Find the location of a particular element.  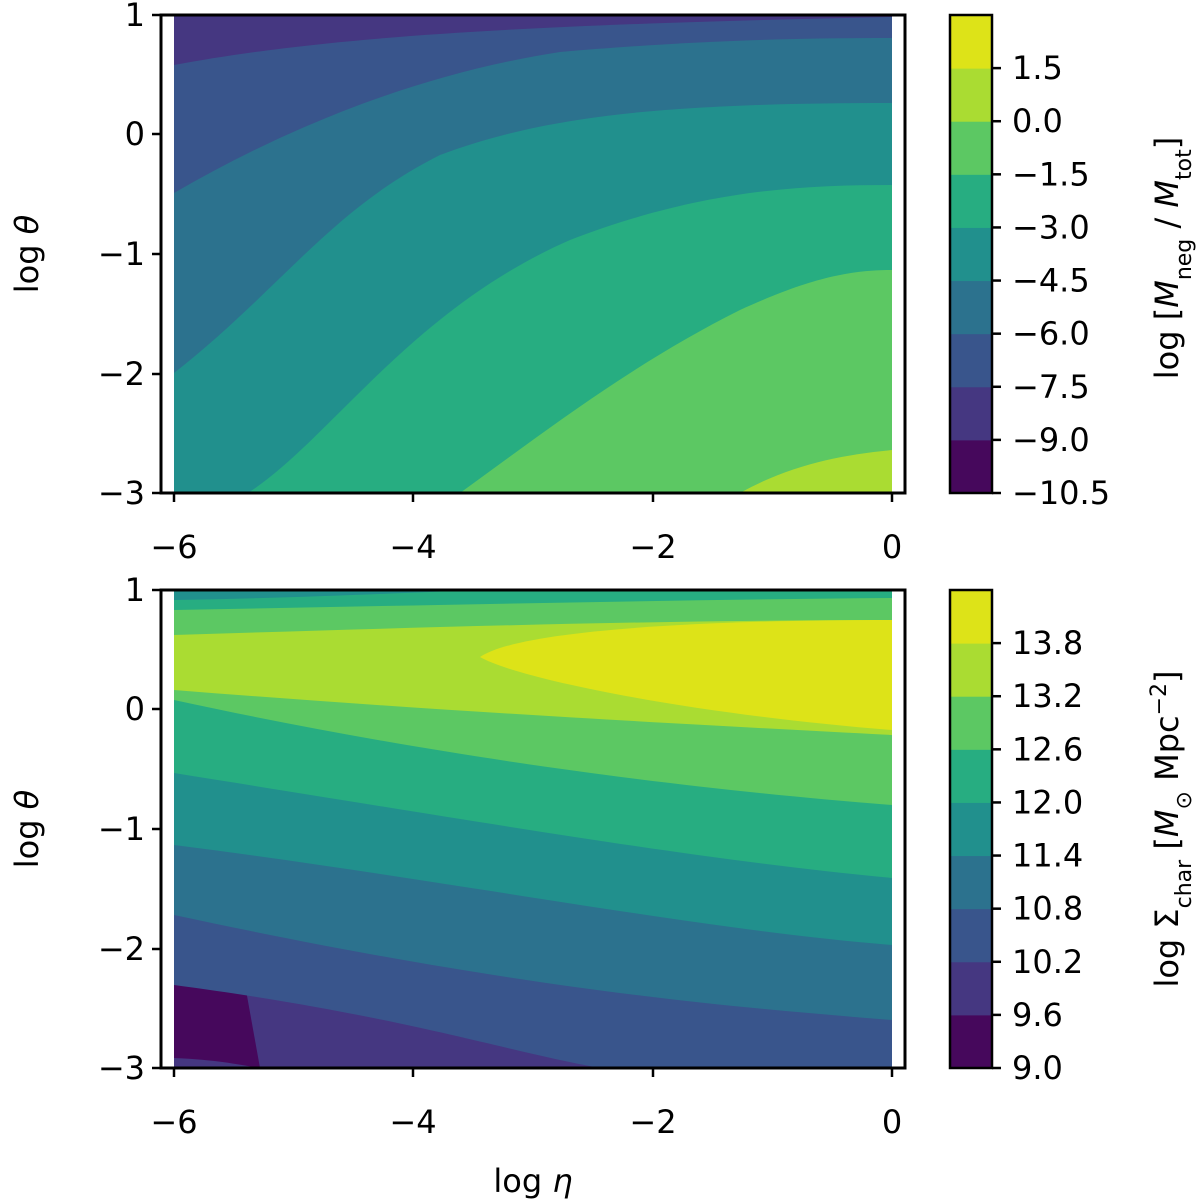

bottom-xtick-label: −6 is located at coordinates (173, 1122).